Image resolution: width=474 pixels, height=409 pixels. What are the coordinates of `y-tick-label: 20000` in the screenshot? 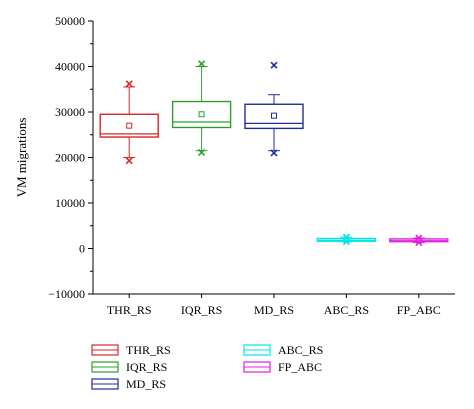 It's located at (70, 158).